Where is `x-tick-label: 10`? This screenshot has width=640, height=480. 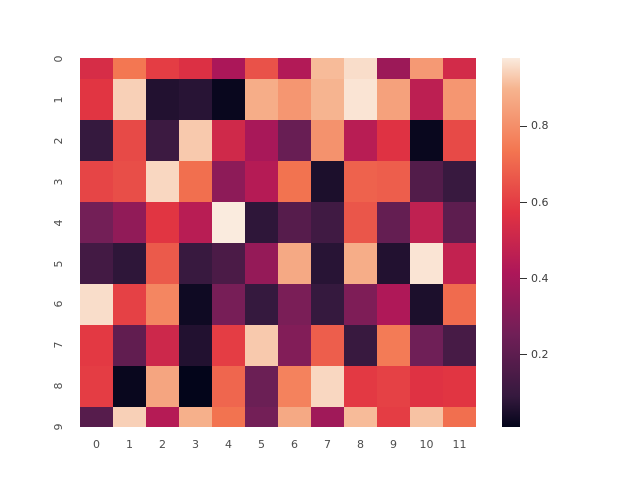
x-tick-label: 10 is located at coordinates (426, 444).